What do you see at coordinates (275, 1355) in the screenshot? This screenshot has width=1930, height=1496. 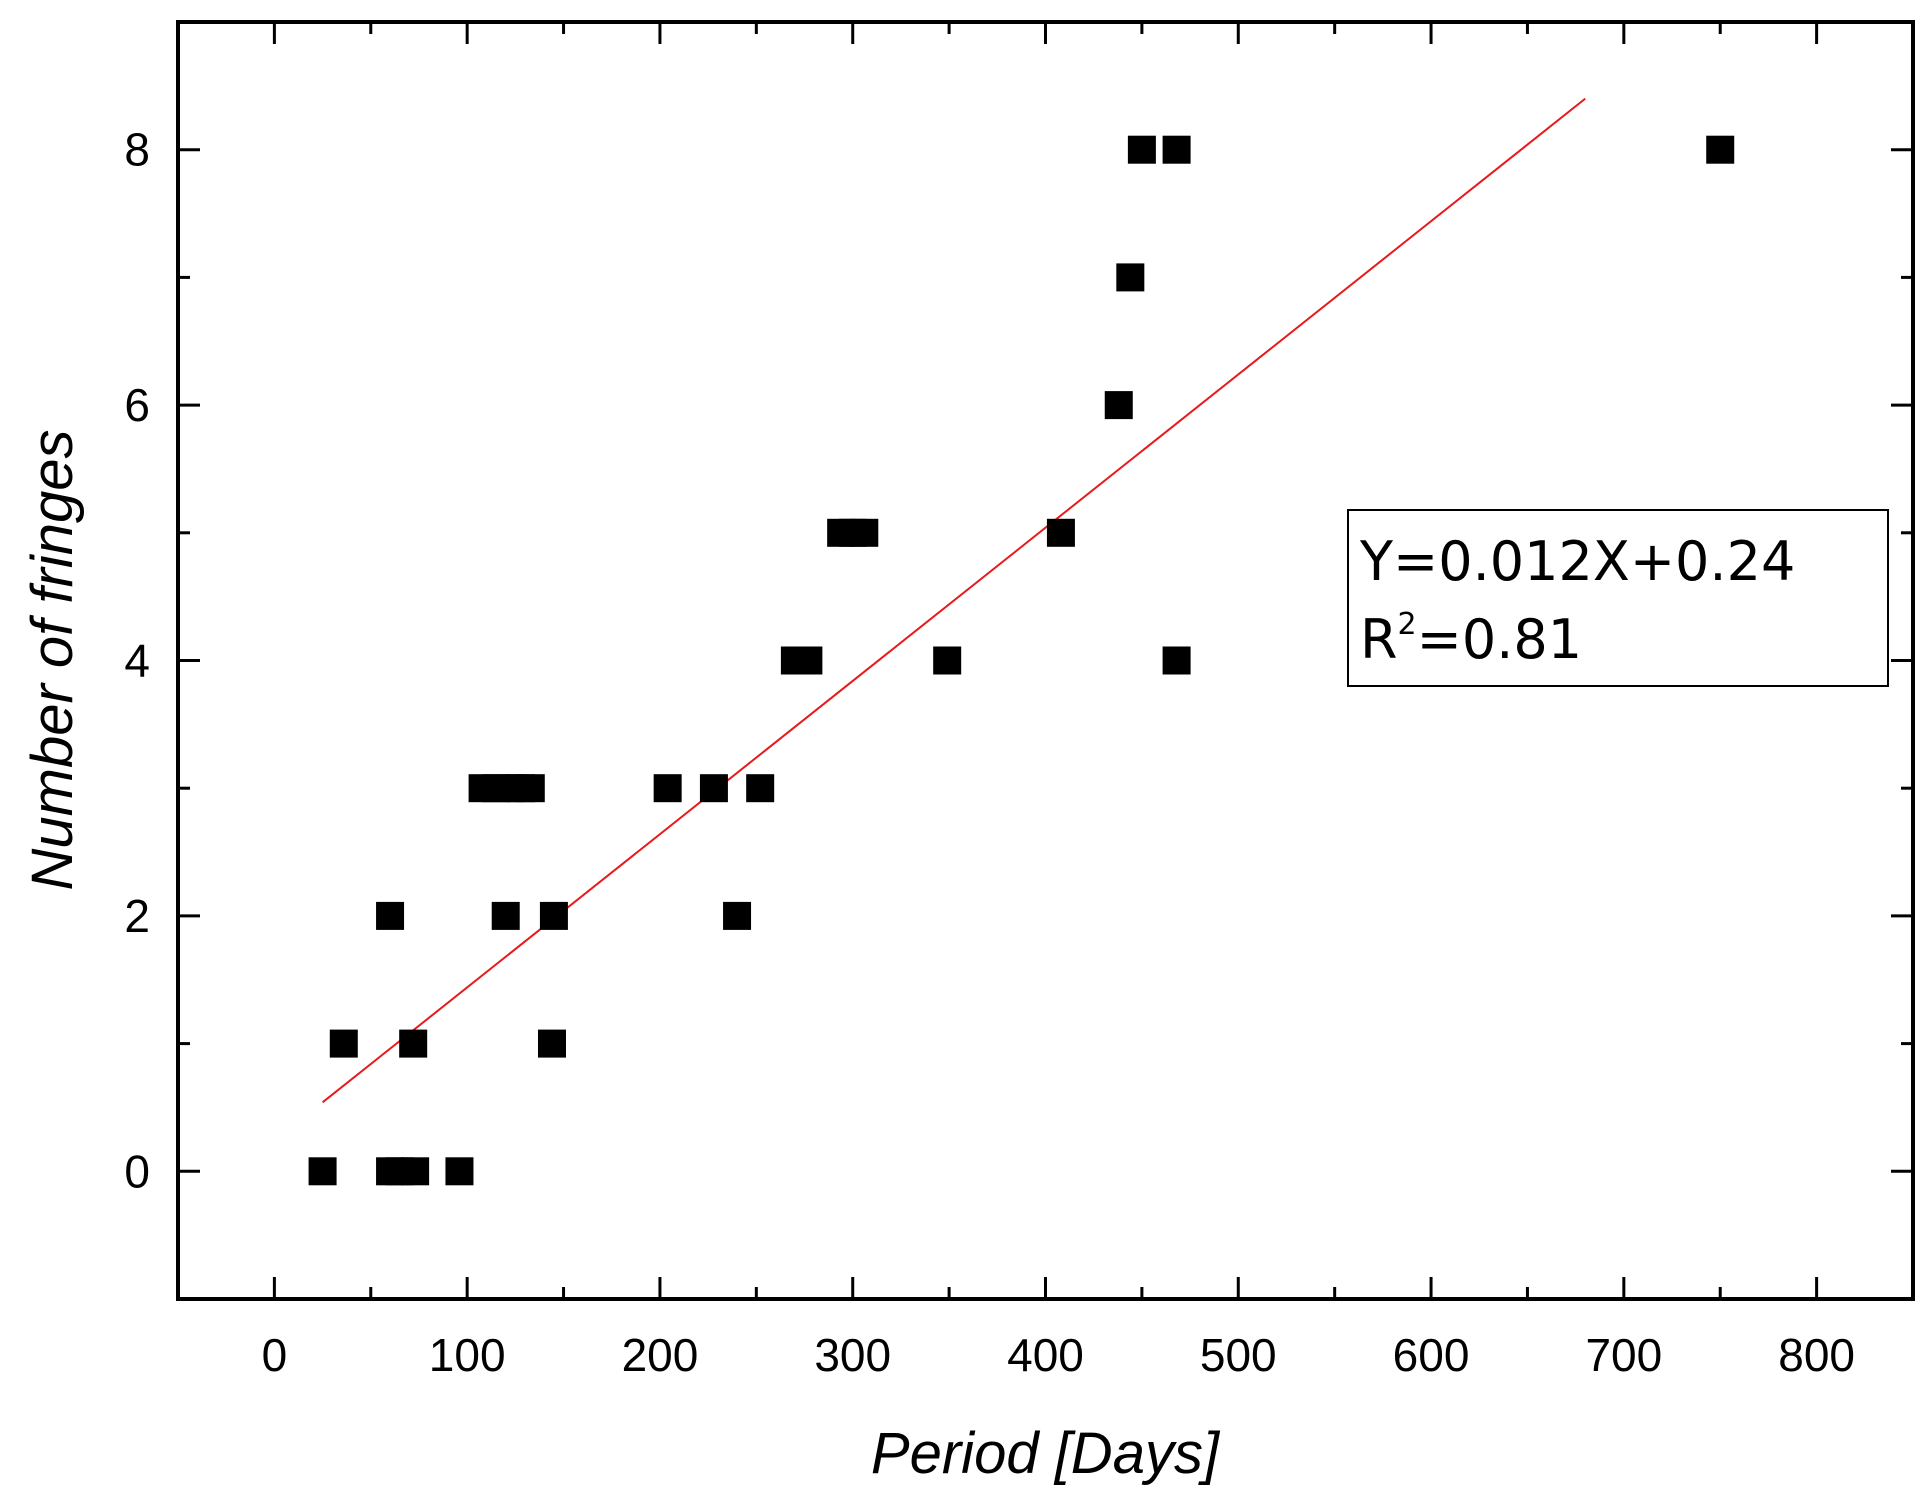 I see `x-tick-label: 0` at bounding box center [275, 1355].